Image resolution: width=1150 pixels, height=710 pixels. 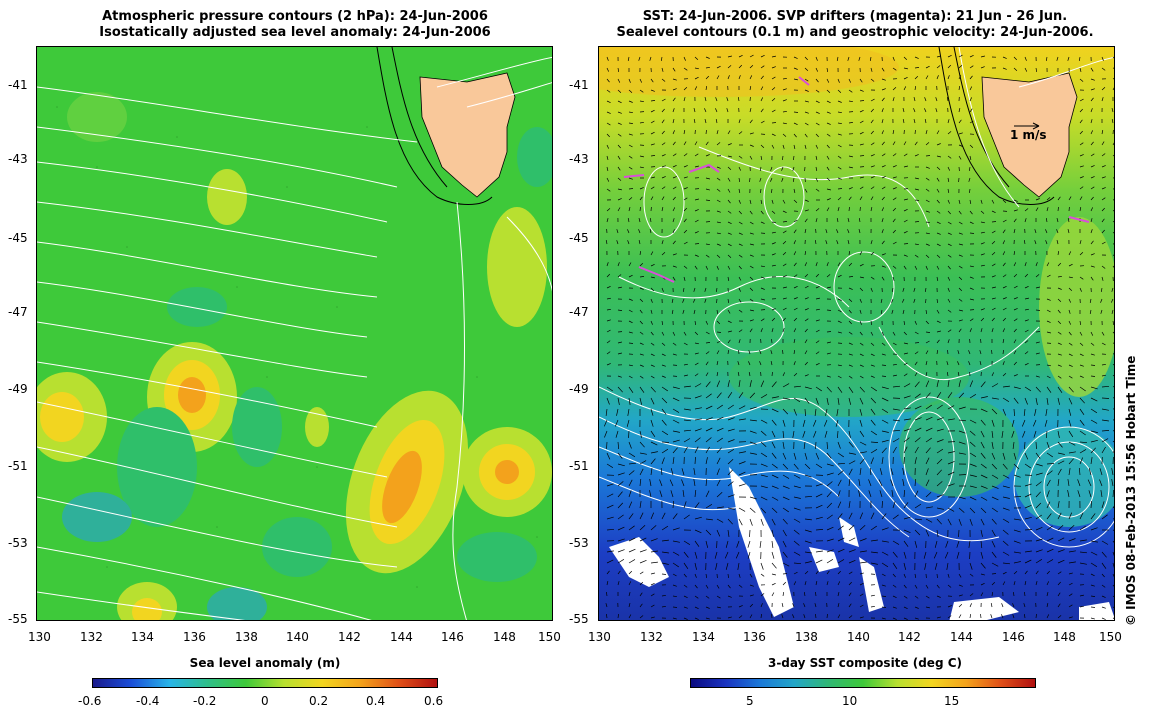 I want to click on lat-tick: -51, so click(x=18, y=466).